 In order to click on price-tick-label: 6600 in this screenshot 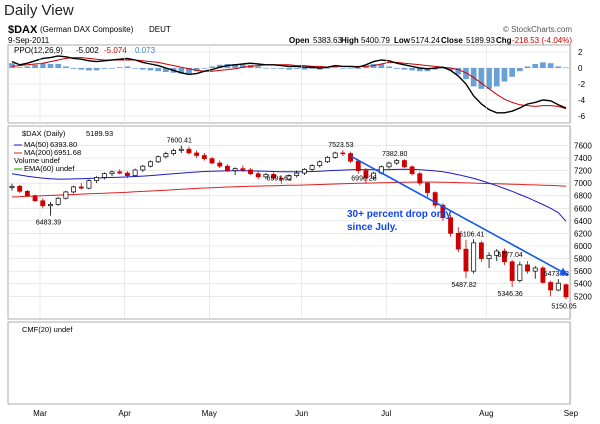, I will do `click(583, 208)`.